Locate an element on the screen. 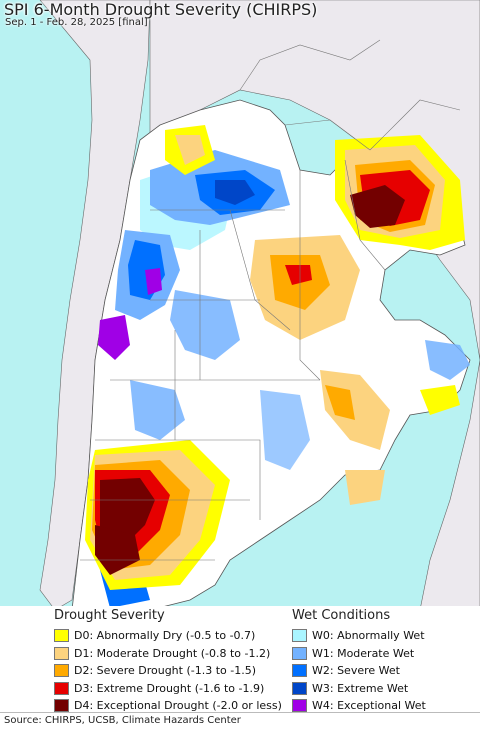  wet-w1-uruguay is located at coordinates (447, 360).